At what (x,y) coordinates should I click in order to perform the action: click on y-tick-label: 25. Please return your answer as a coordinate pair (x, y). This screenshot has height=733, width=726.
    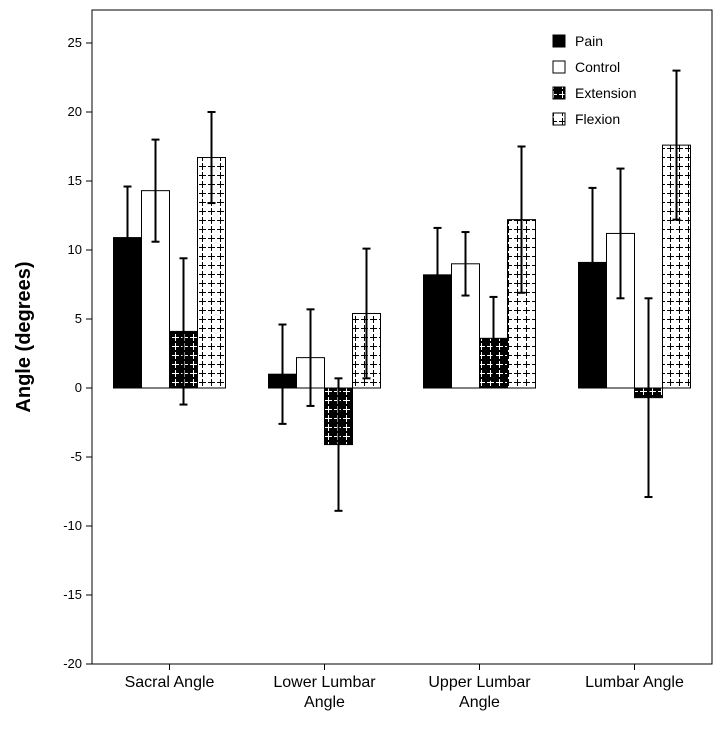
    Looking at the image, I should click on (75, 42).